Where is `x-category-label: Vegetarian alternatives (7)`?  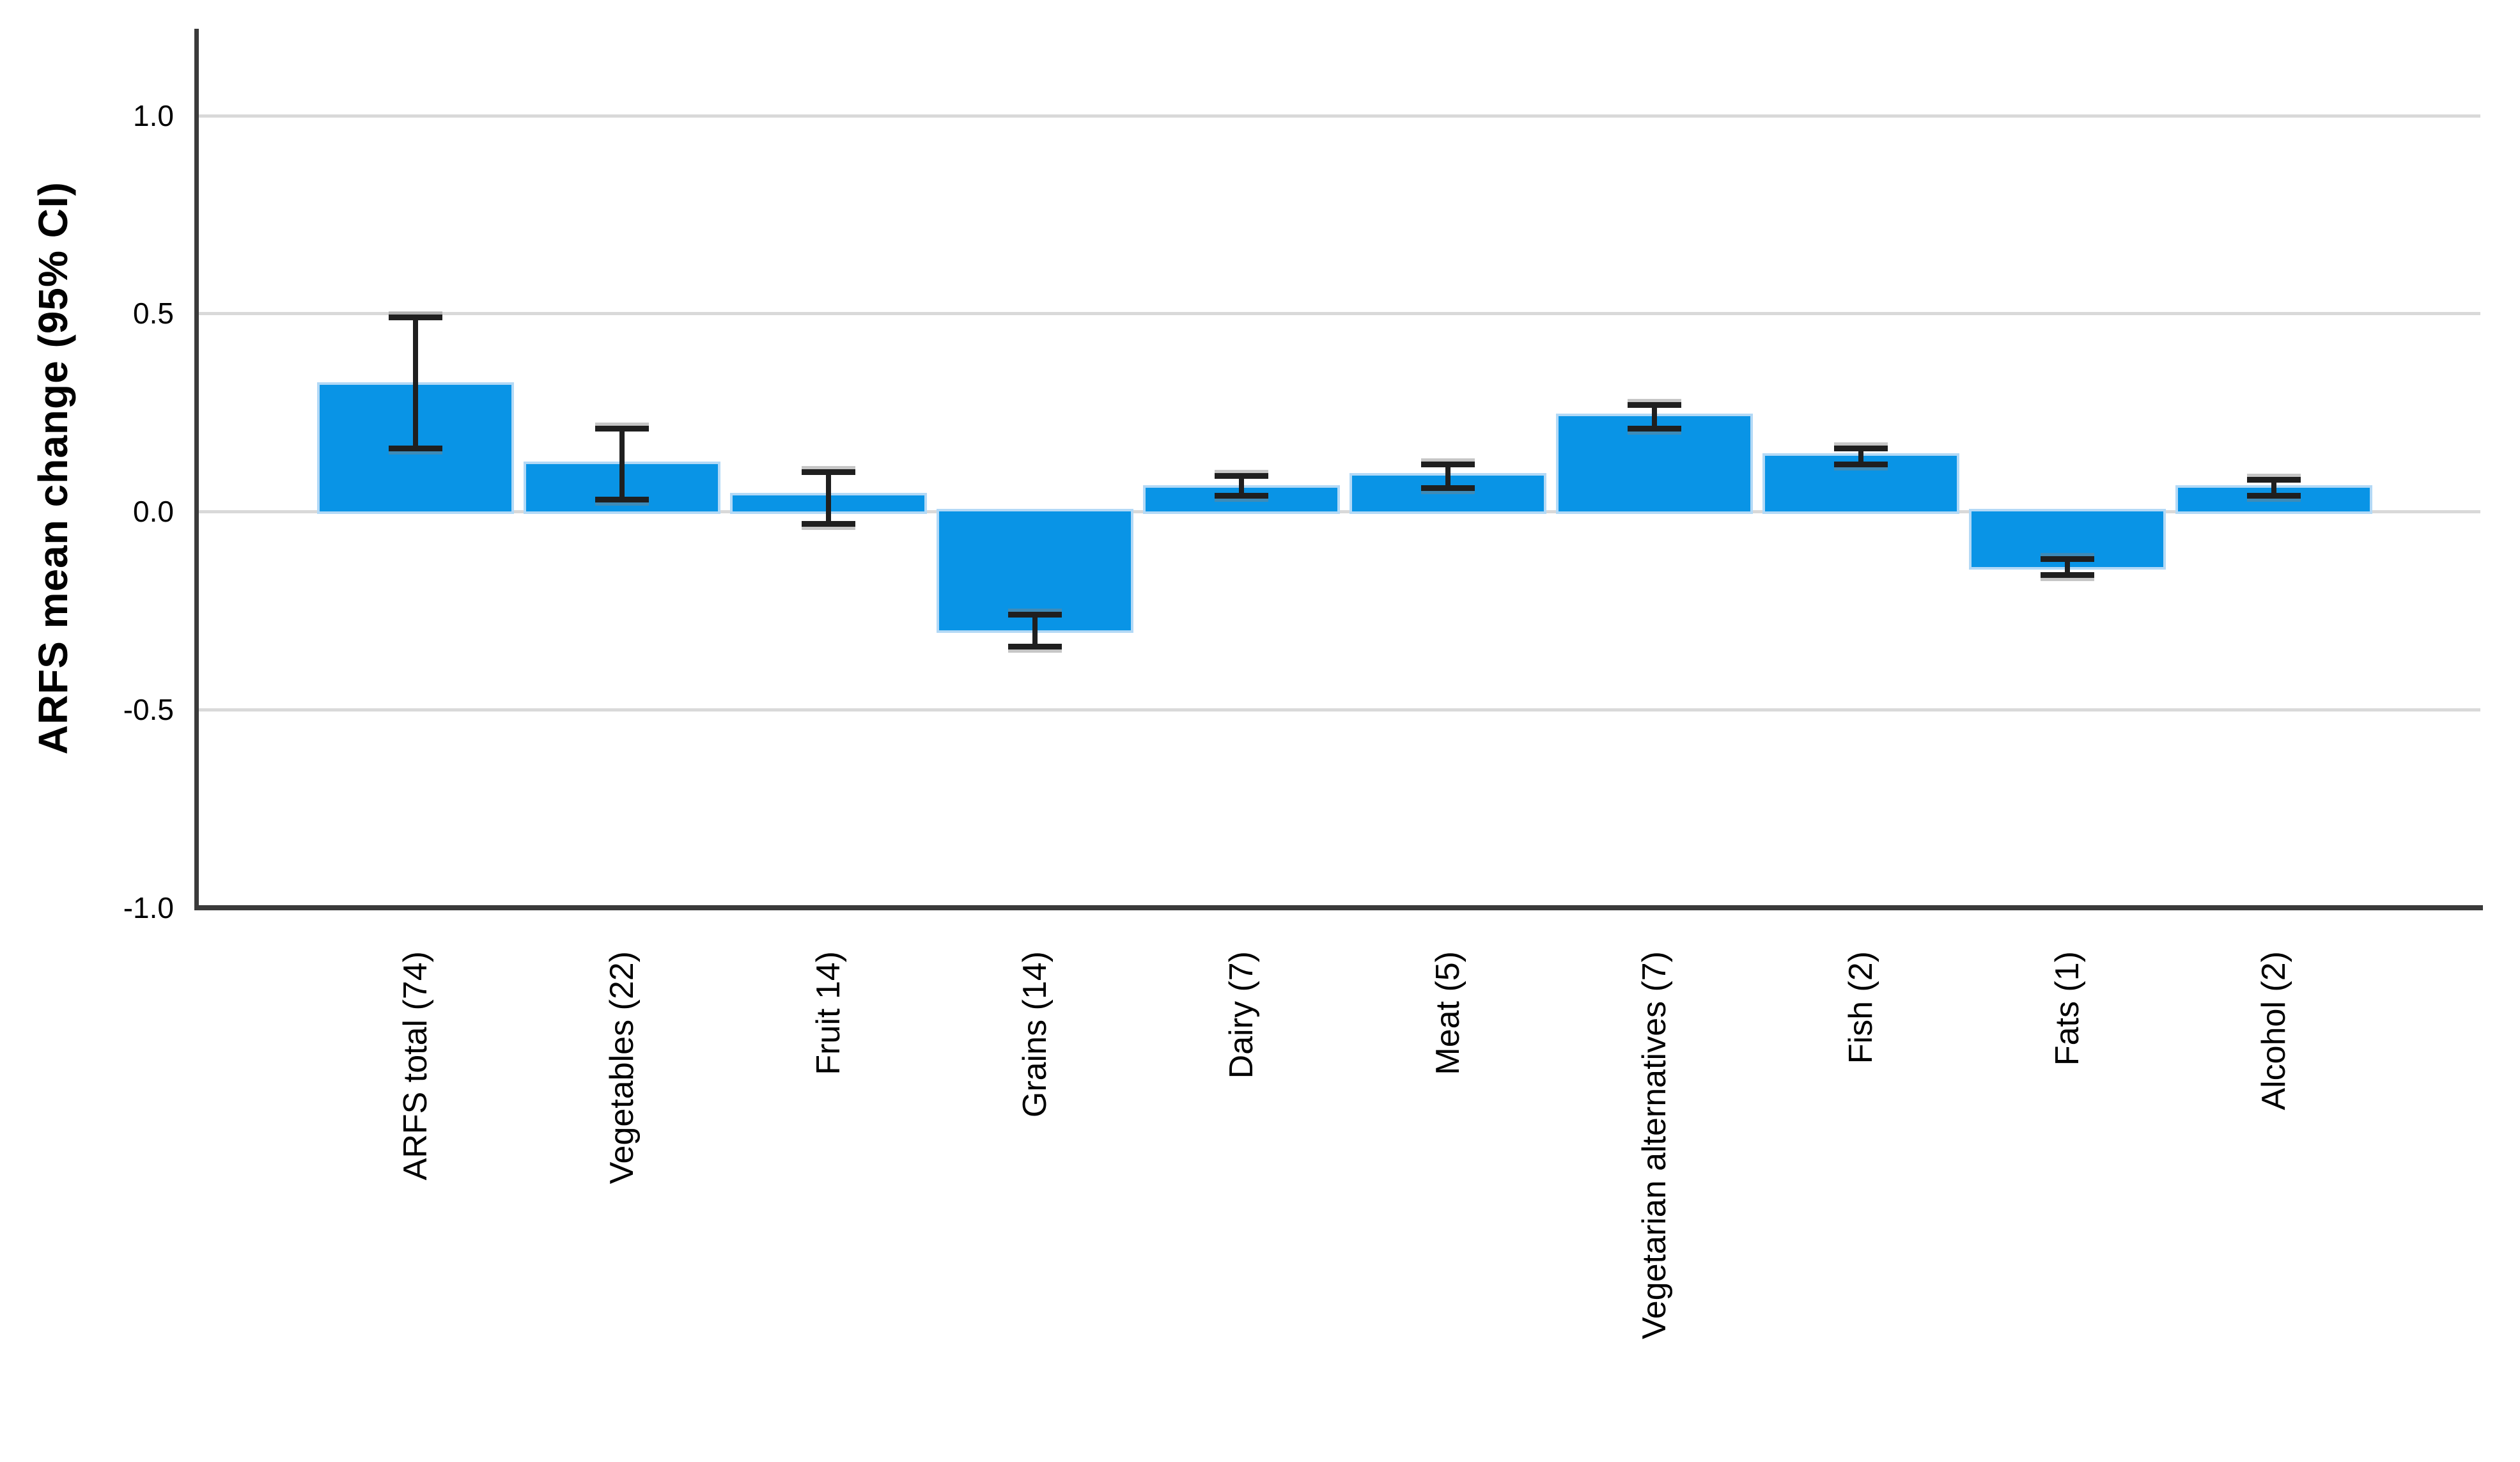 x-category-label: Vegetarian alternatives (7) is located at coordinates (1654, 1145).